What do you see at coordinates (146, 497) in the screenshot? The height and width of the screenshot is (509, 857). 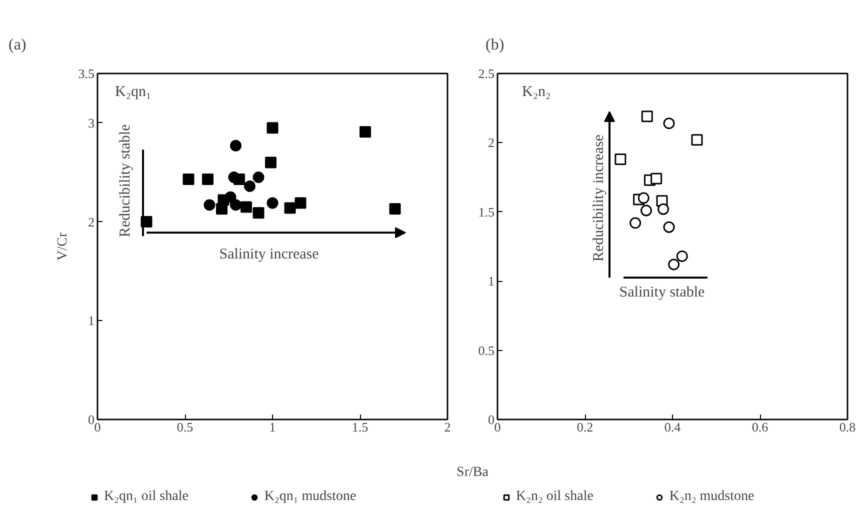 I see `legend-label: K₂qn₁ oil shale` at bounding box center [146, 497].